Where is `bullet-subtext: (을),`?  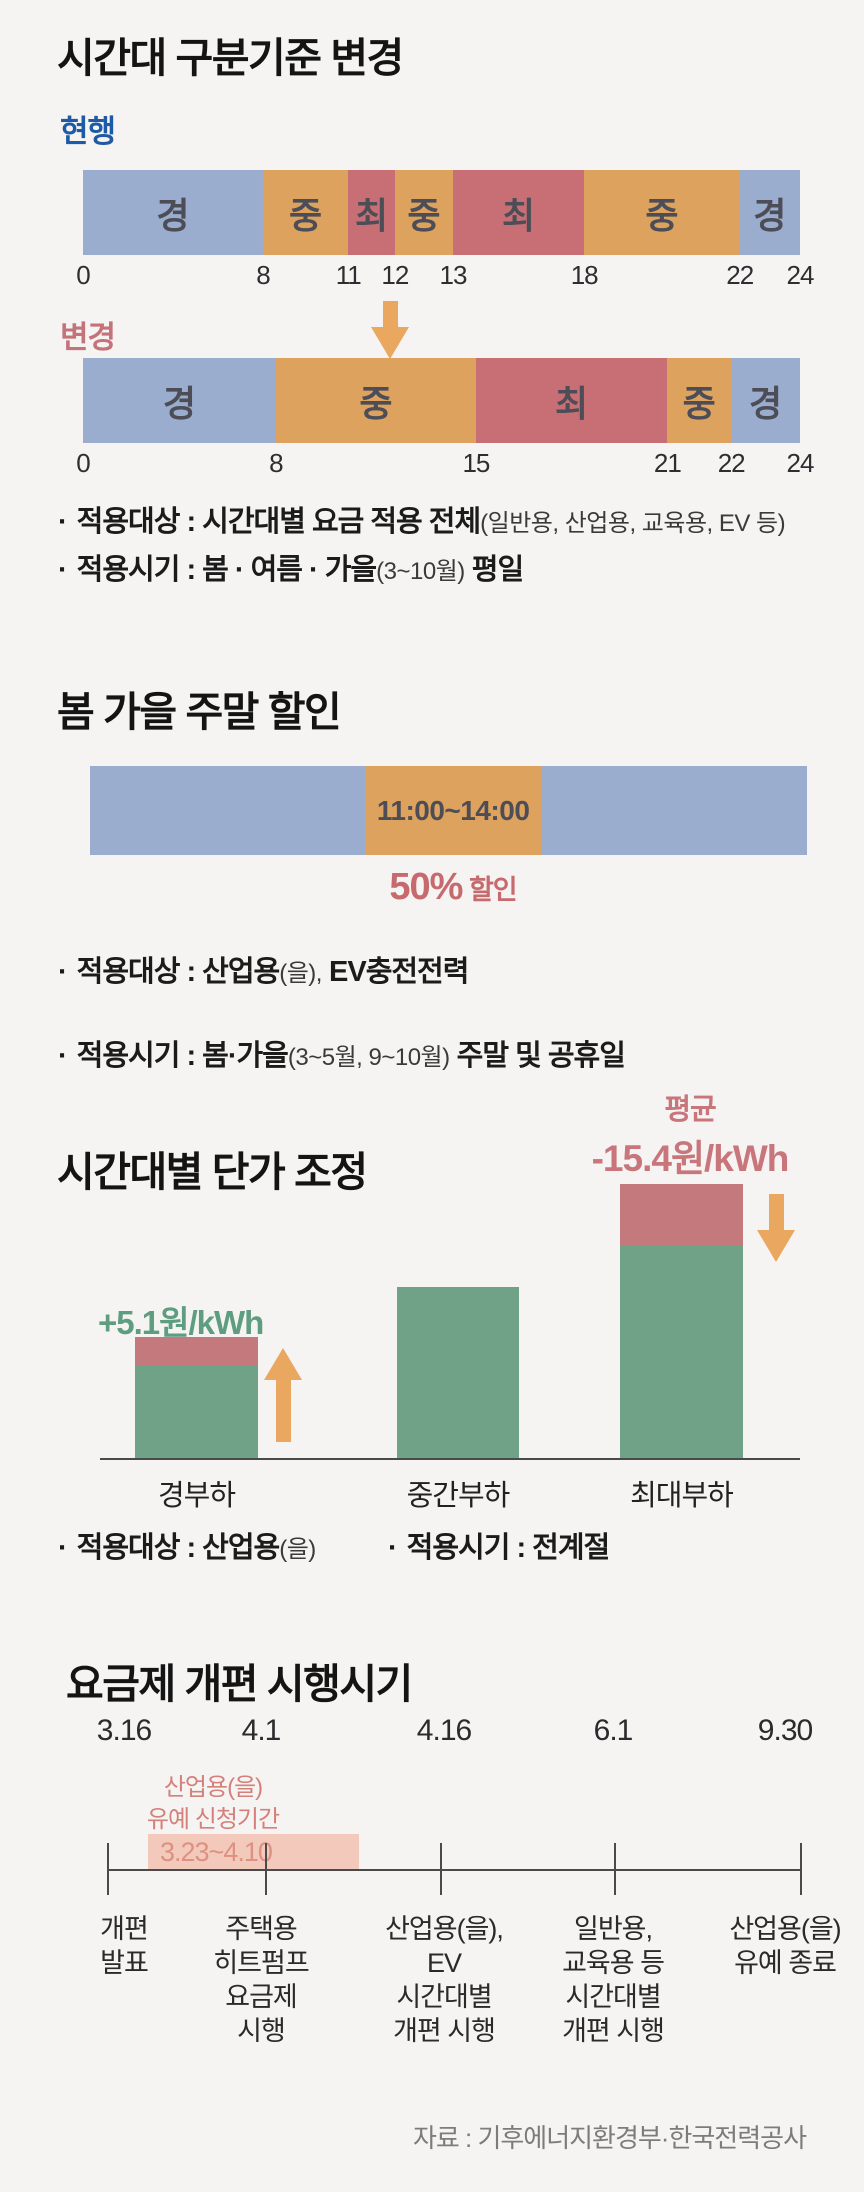
bullet-subtext: (을), is located at coordinates (300, 973).